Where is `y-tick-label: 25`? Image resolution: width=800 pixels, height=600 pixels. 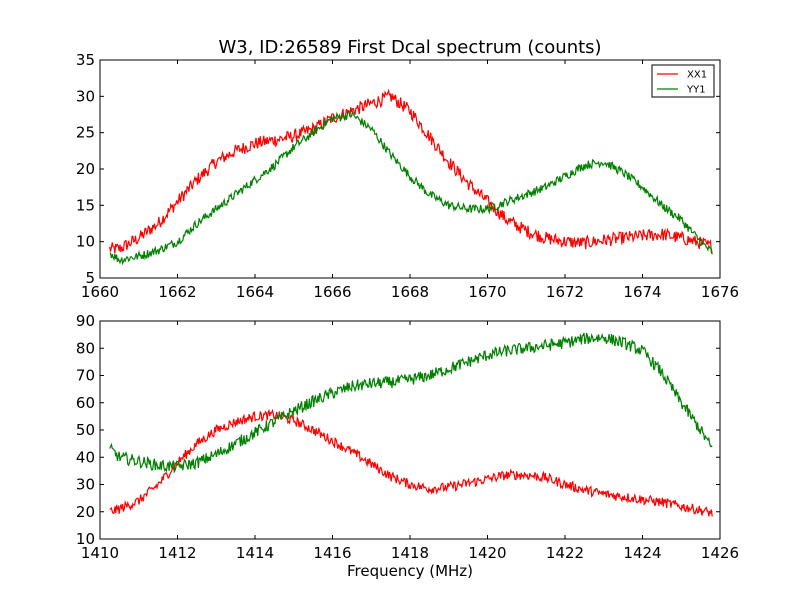 y-tick-label: 25 is located at coordinates (85, 133).